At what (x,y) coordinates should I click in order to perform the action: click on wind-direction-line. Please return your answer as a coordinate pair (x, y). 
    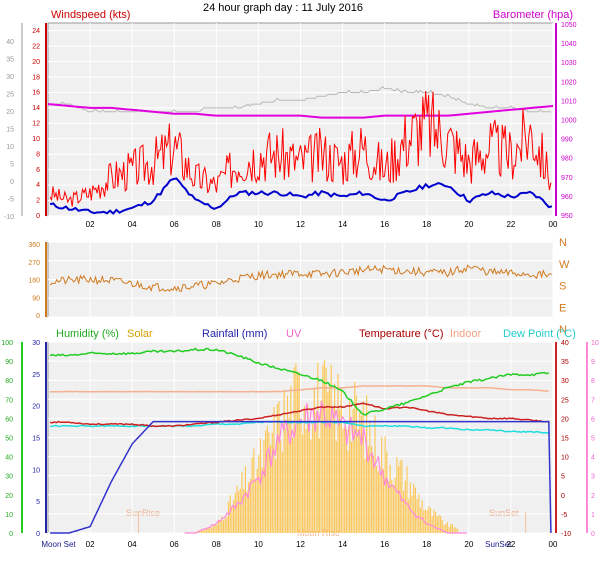
    Looking at the image, I should click on (300, 278).